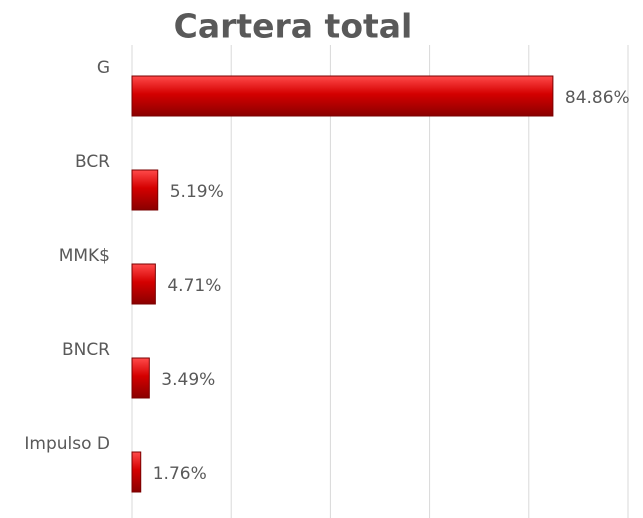 Image resolution: width=643 pixels, height=518 pixels. Describe the element at coordinates (103, 68) in the screenshot. I see `category-label: G` at that location.